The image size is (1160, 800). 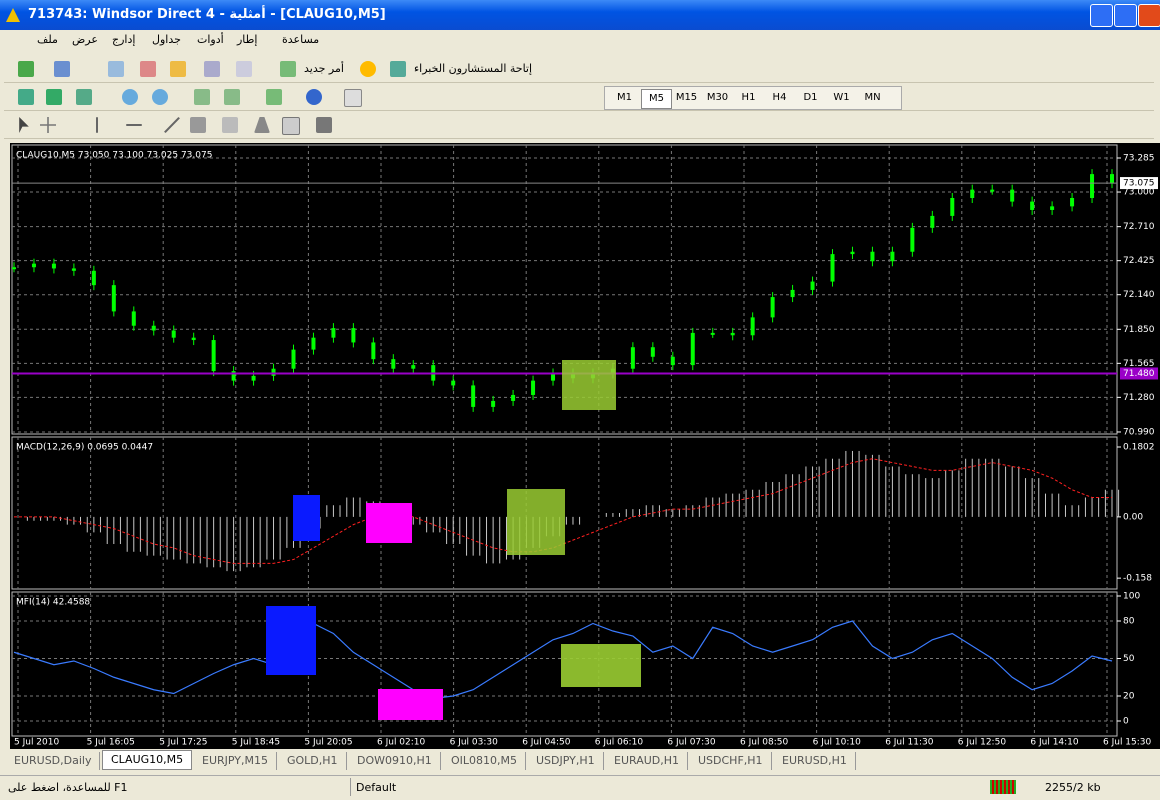 What do you see at coordinates (810, 97) in the screenshot?
I see `timeframe-button: D1` at bounding box center [810, 97].